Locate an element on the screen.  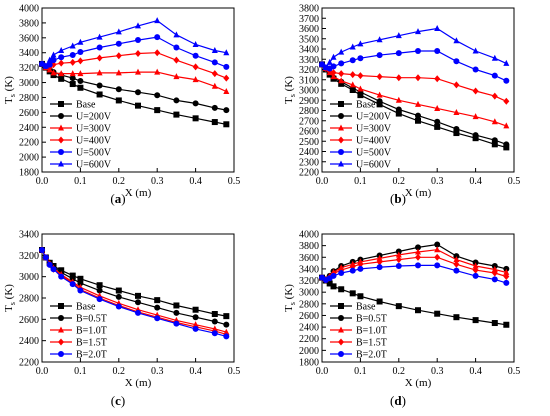
legend-label: U=600V is located at coordinates (94, 165).